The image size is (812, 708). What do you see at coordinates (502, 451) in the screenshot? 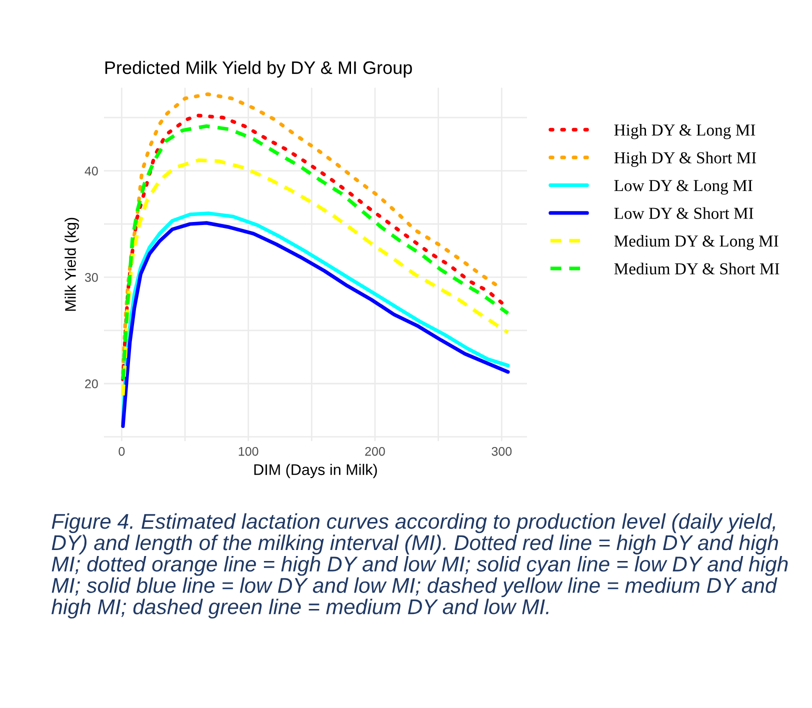
I see `x-tick-label: 300` at bounding box center [502, 451].